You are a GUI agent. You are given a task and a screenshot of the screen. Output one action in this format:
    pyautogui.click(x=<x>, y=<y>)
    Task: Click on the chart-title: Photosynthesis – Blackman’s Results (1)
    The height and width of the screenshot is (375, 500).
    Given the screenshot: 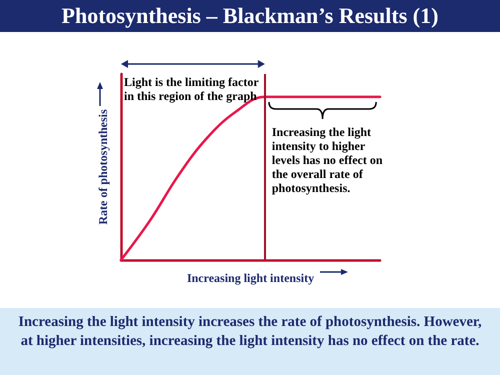 What is the action you would take?
    pyautogui.click(x=250, y=16)
    